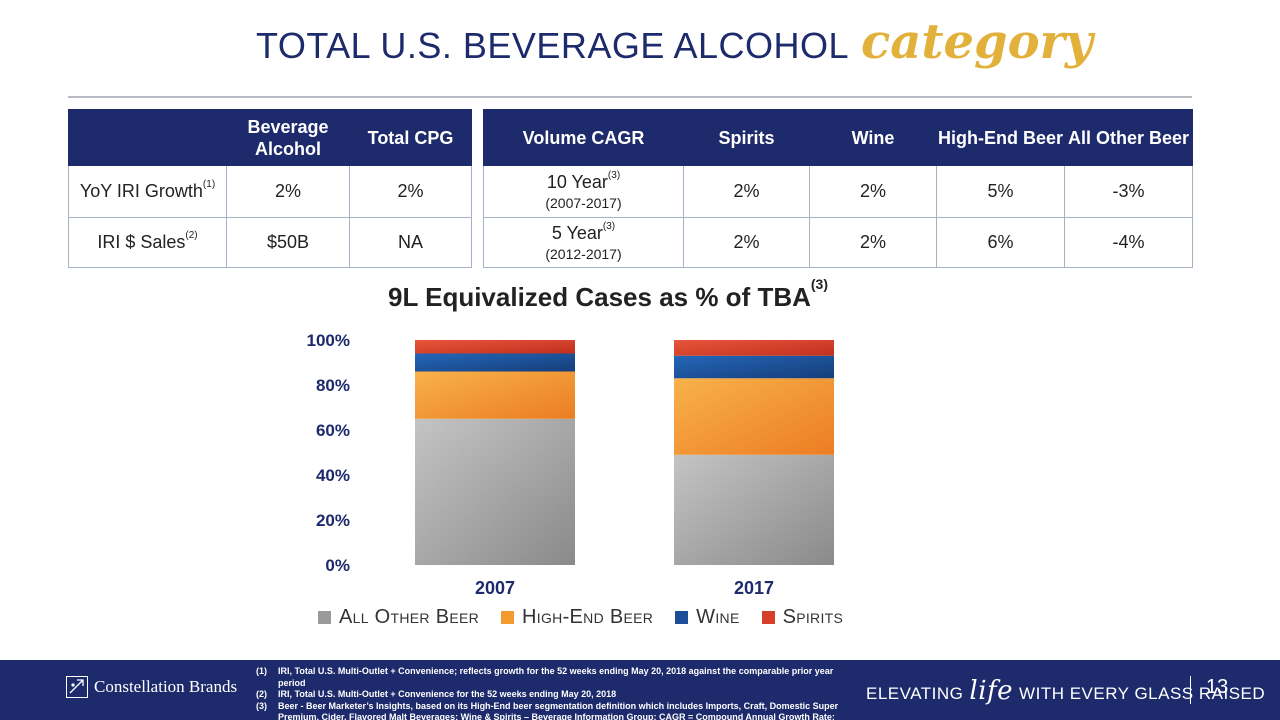  What do you see at coordinates (1128, 137) in the screenshot?
I see `table-header-cell: All Other Beer` at bounding box center [1128, 137].